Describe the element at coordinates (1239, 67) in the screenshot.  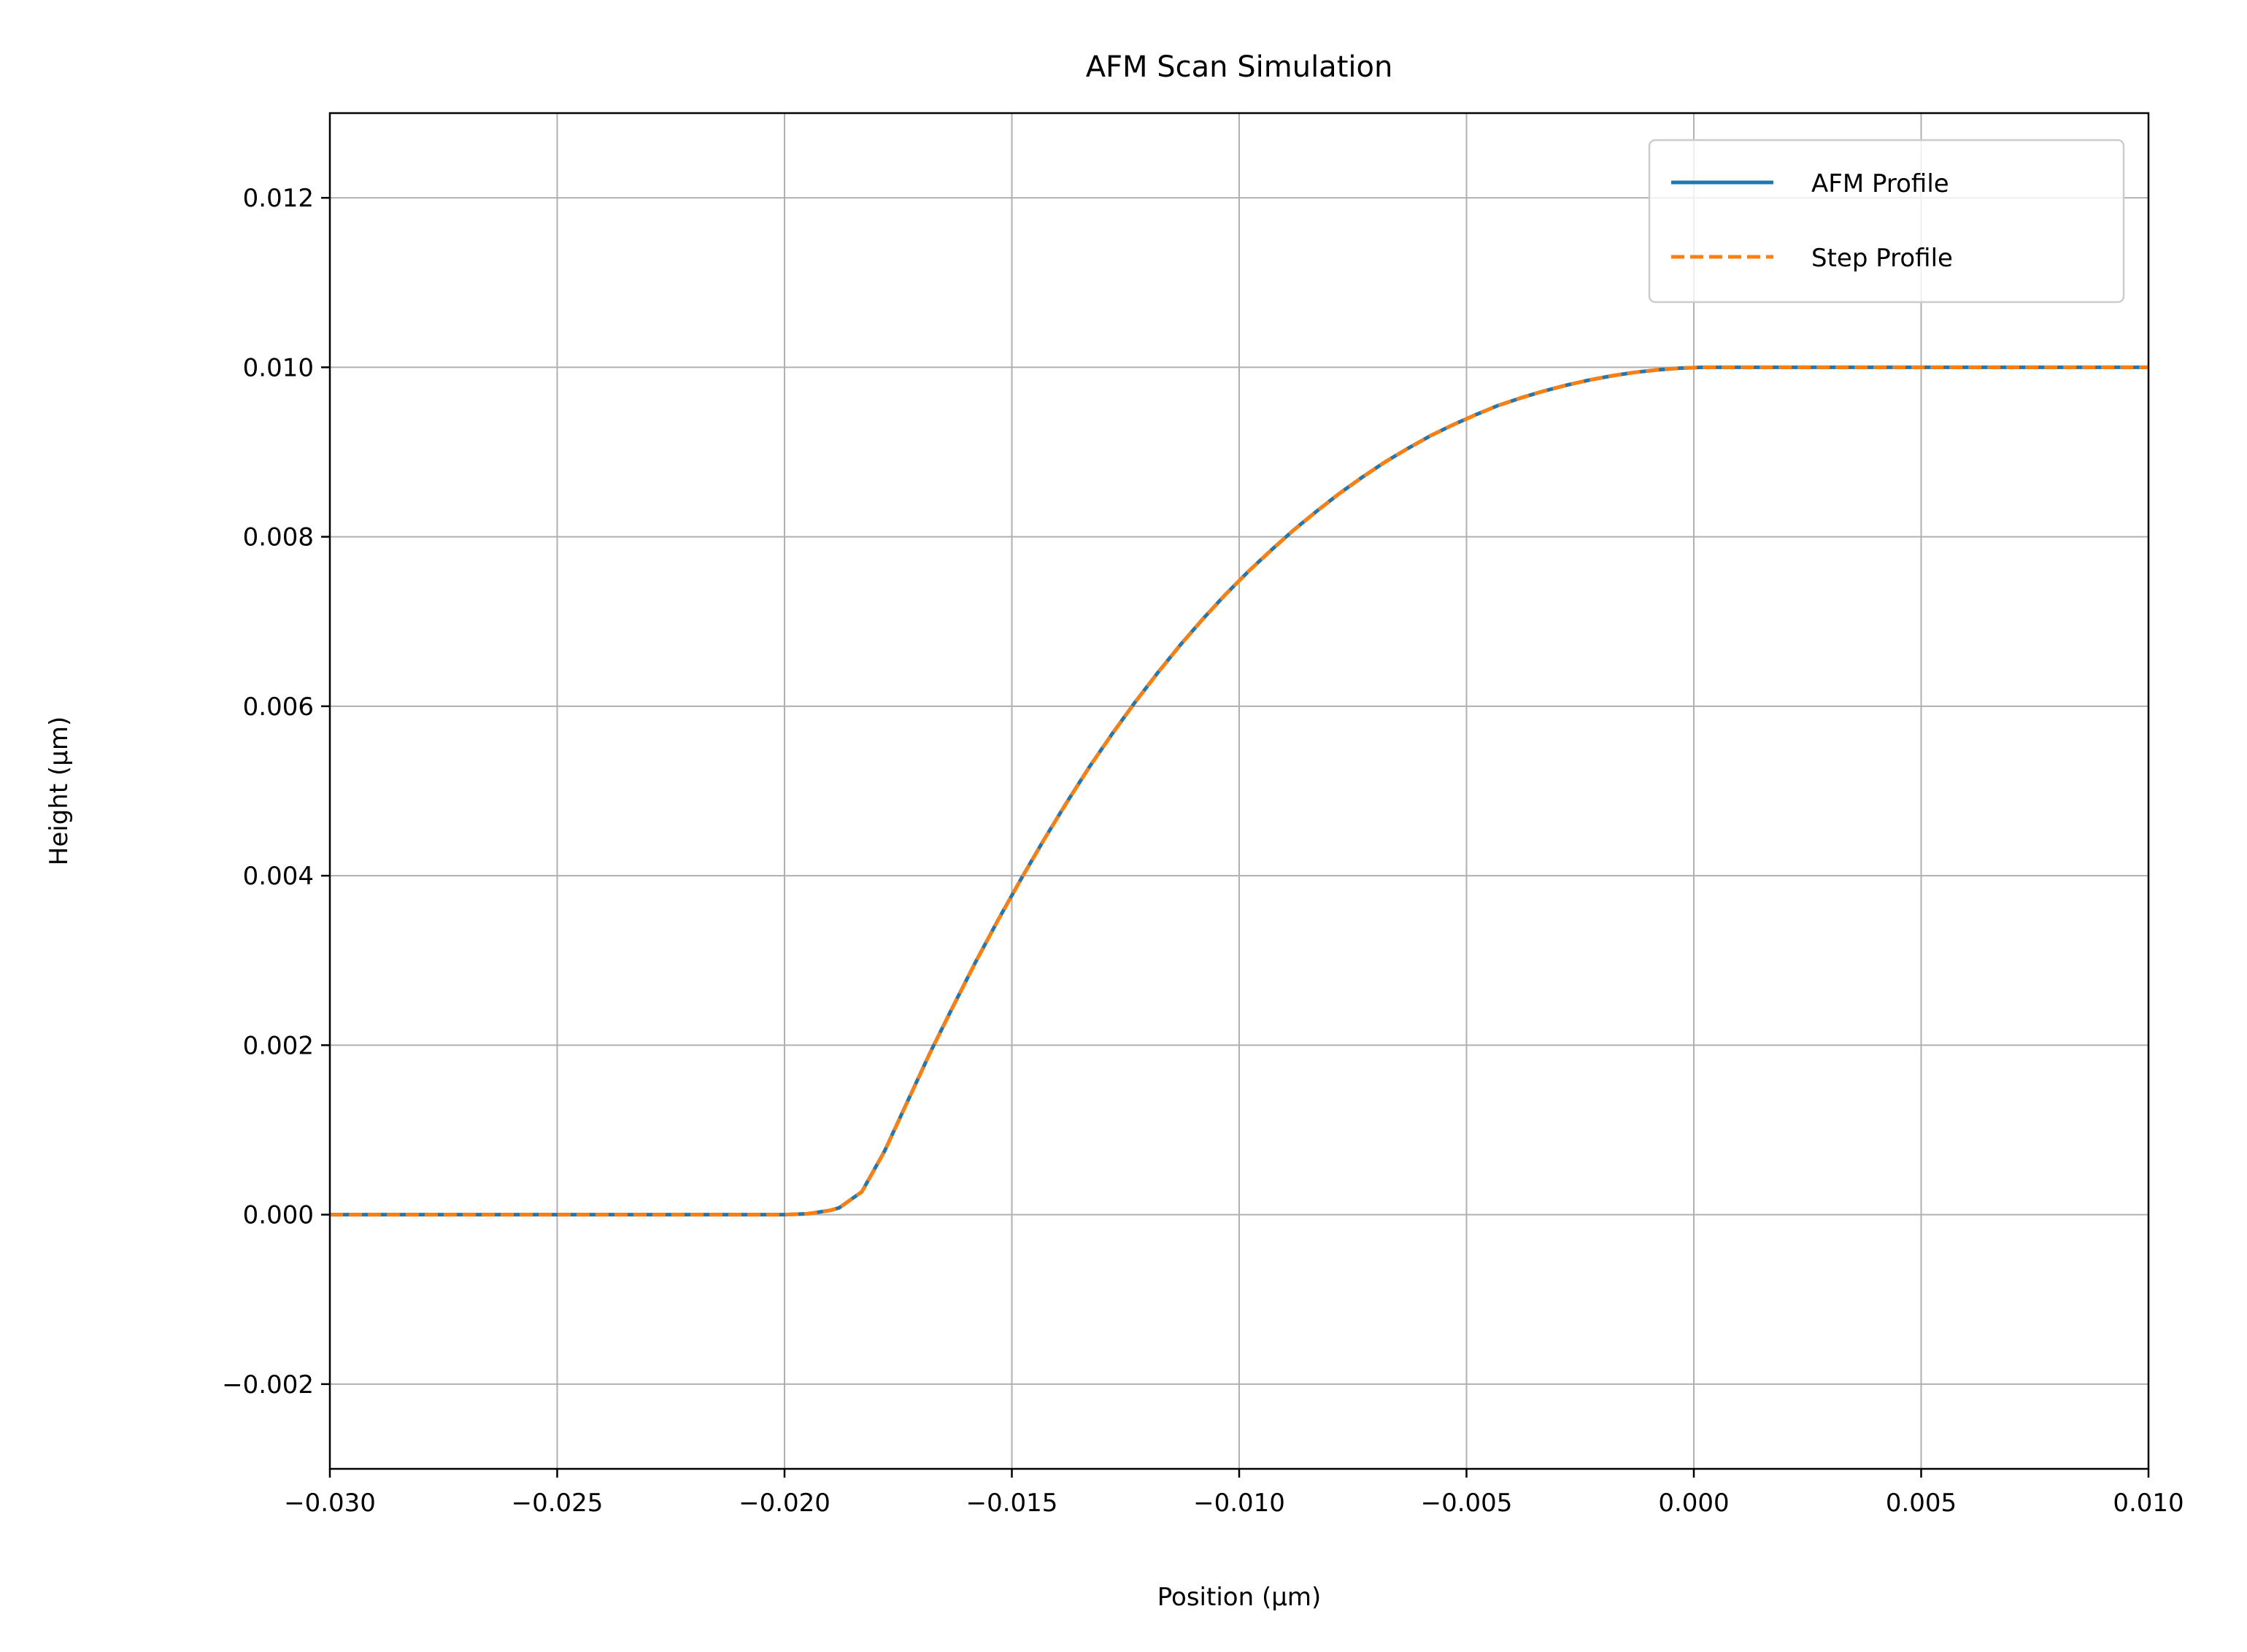
I see `chart-title: AFM Scan Simulation` at that location.